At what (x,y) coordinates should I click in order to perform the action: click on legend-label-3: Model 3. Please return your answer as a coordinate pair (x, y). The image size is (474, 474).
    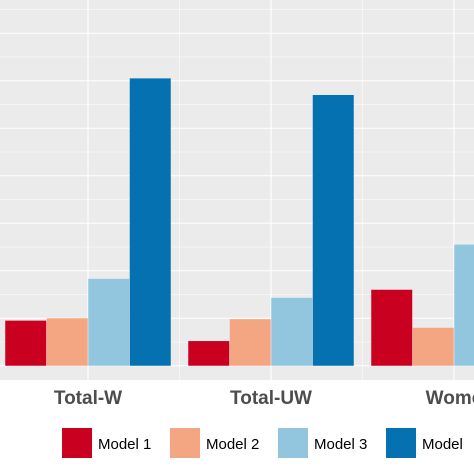
    Looking at the image, I should click on (340, 444).